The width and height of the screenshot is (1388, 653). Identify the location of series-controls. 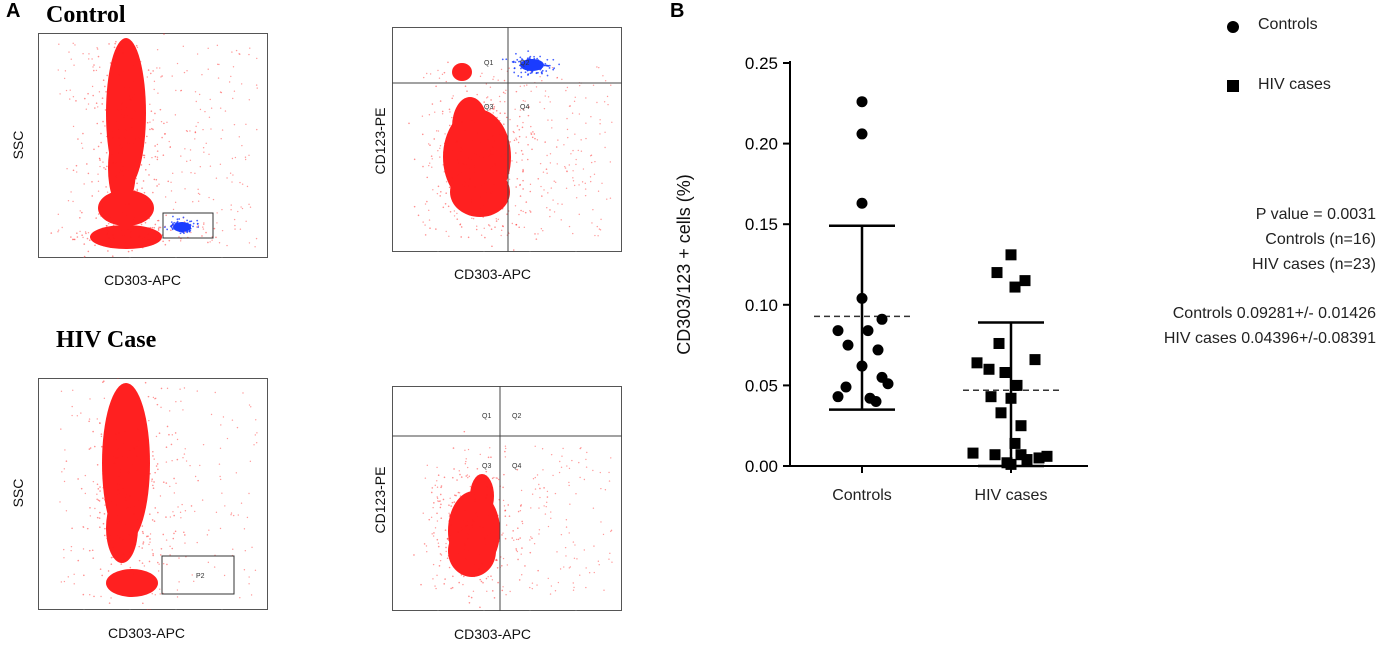
(862, 253).